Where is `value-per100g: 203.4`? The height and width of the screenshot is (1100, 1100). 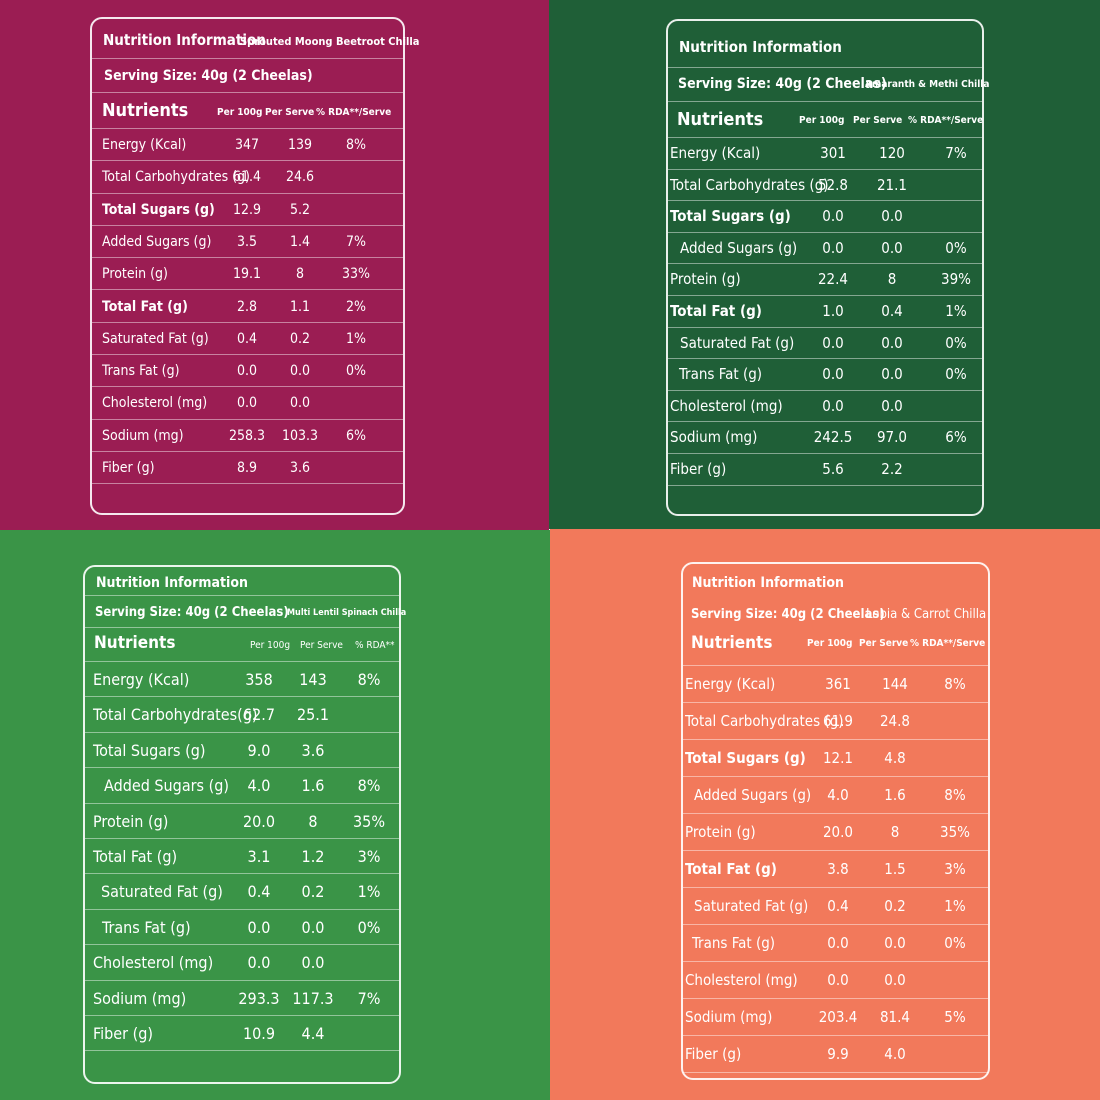
value-per100g: 203.4 is located at coordinates (838, 1017).